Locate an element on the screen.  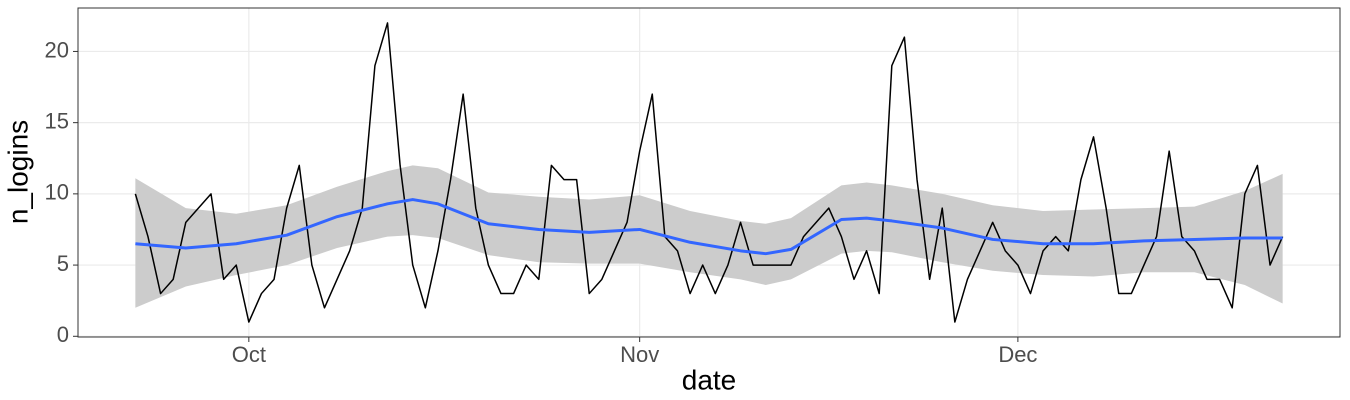
y-axis-title: n_logins is located at coordinates (17, 172).